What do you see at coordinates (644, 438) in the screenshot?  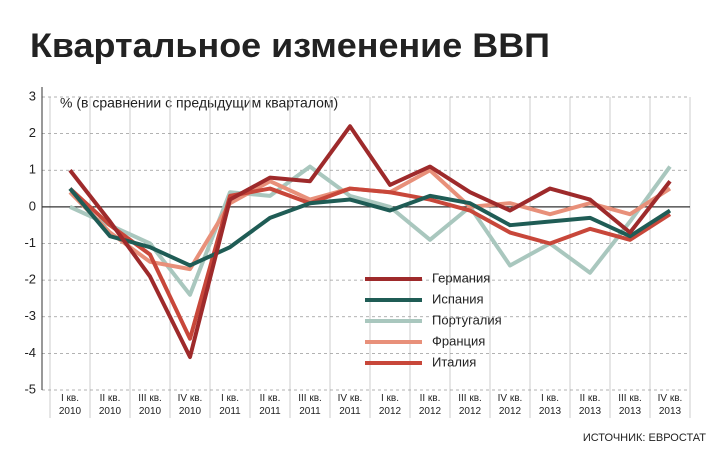 I see `source: ИСТОЧНИК: ЕВРОСТАТ` at bounding box center [644, 438].